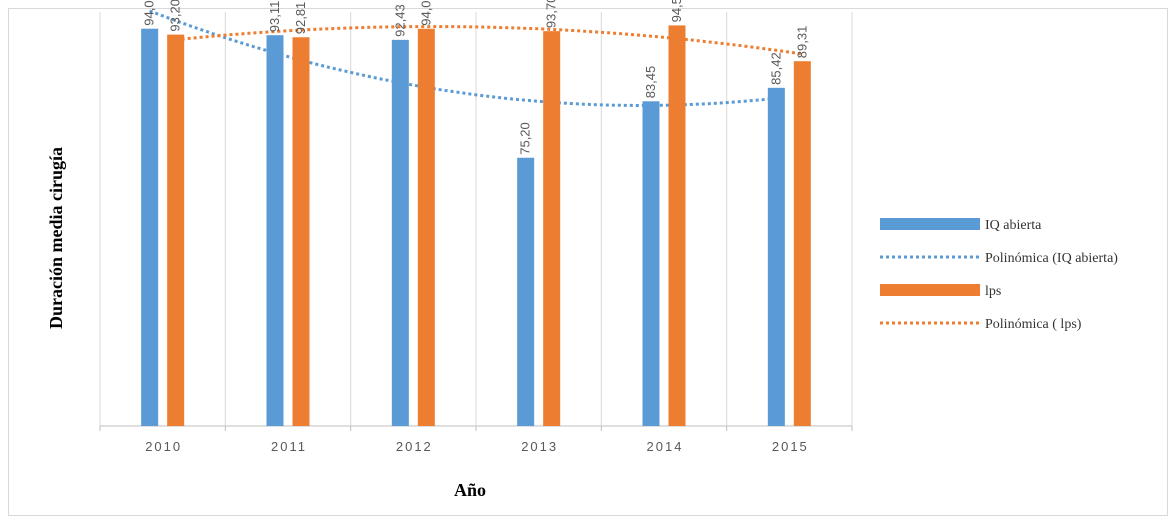 This screenshot has width=1176, height=521. I want to click on x-tick-label: 2011, so click(289, 446).